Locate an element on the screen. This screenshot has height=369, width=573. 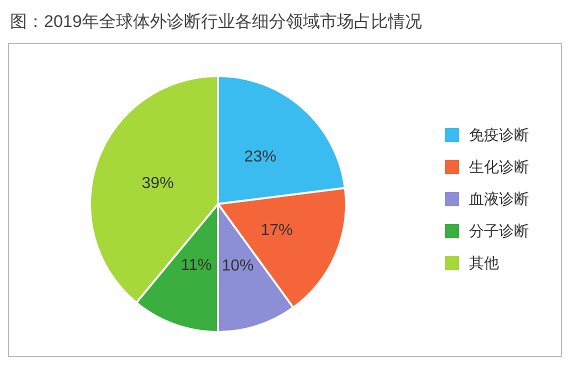
data-label: 17% is located at coordinates (276, 231).